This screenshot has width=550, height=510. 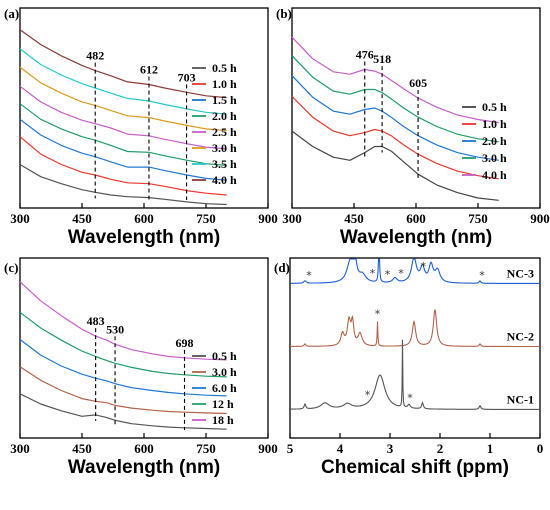 I want to click on peak-label-476: 476, so click(x=365, y=55).